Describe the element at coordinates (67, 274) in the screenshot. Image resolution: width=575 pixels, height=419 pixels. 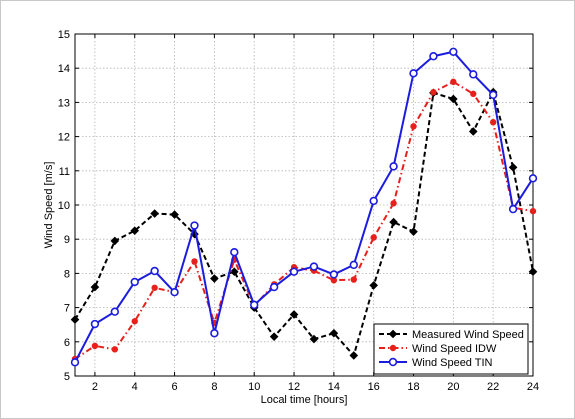
I see `y-tick-label: 8` at that location.